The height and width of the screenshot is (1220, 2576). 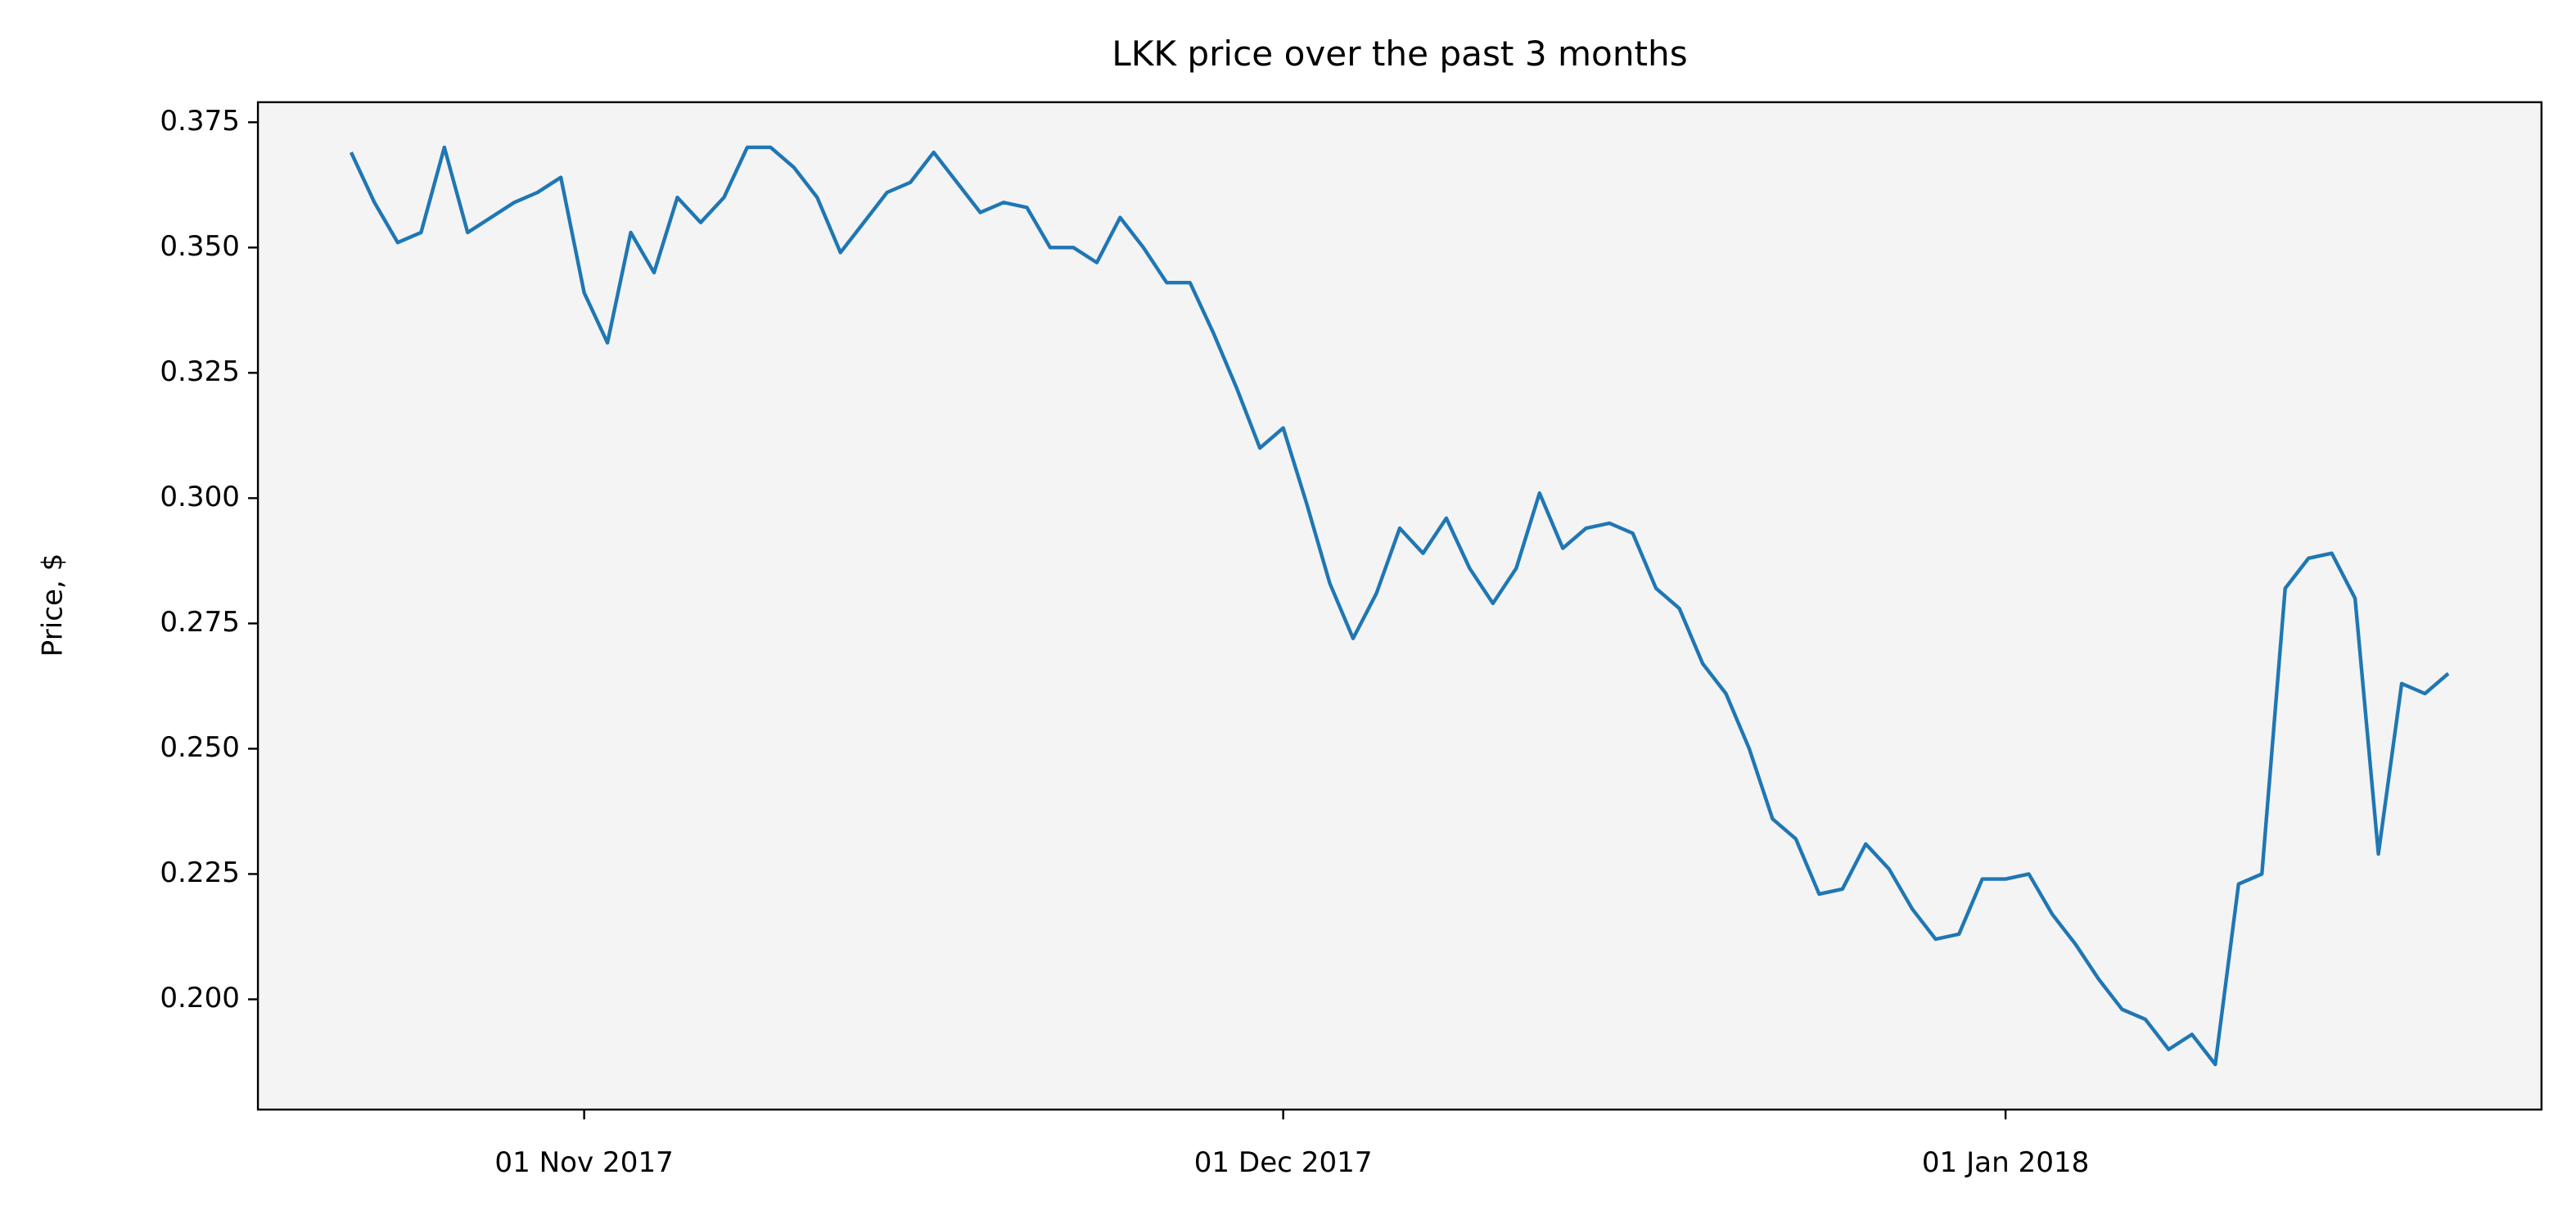 What do you see at coordinates (200, 873) in the screenshot?
I see `y-tick-label: 0.225` at bounding box center [200, 873].